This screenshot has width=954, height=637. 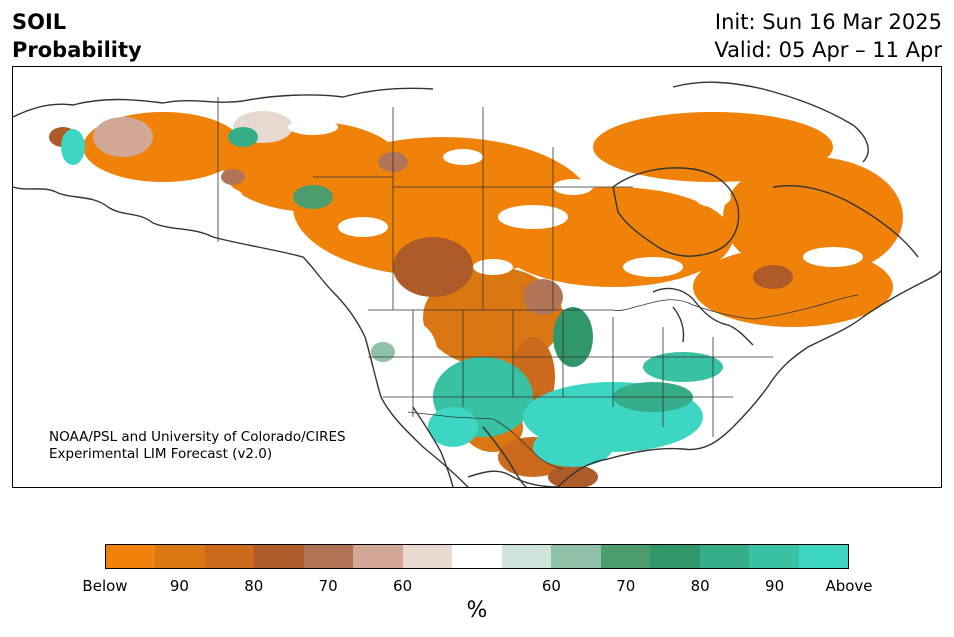 What do you see at coordinates (77, 36) in the screenshot?
I see `map-title: SOIL Probability` at bounding box center [77, 36].